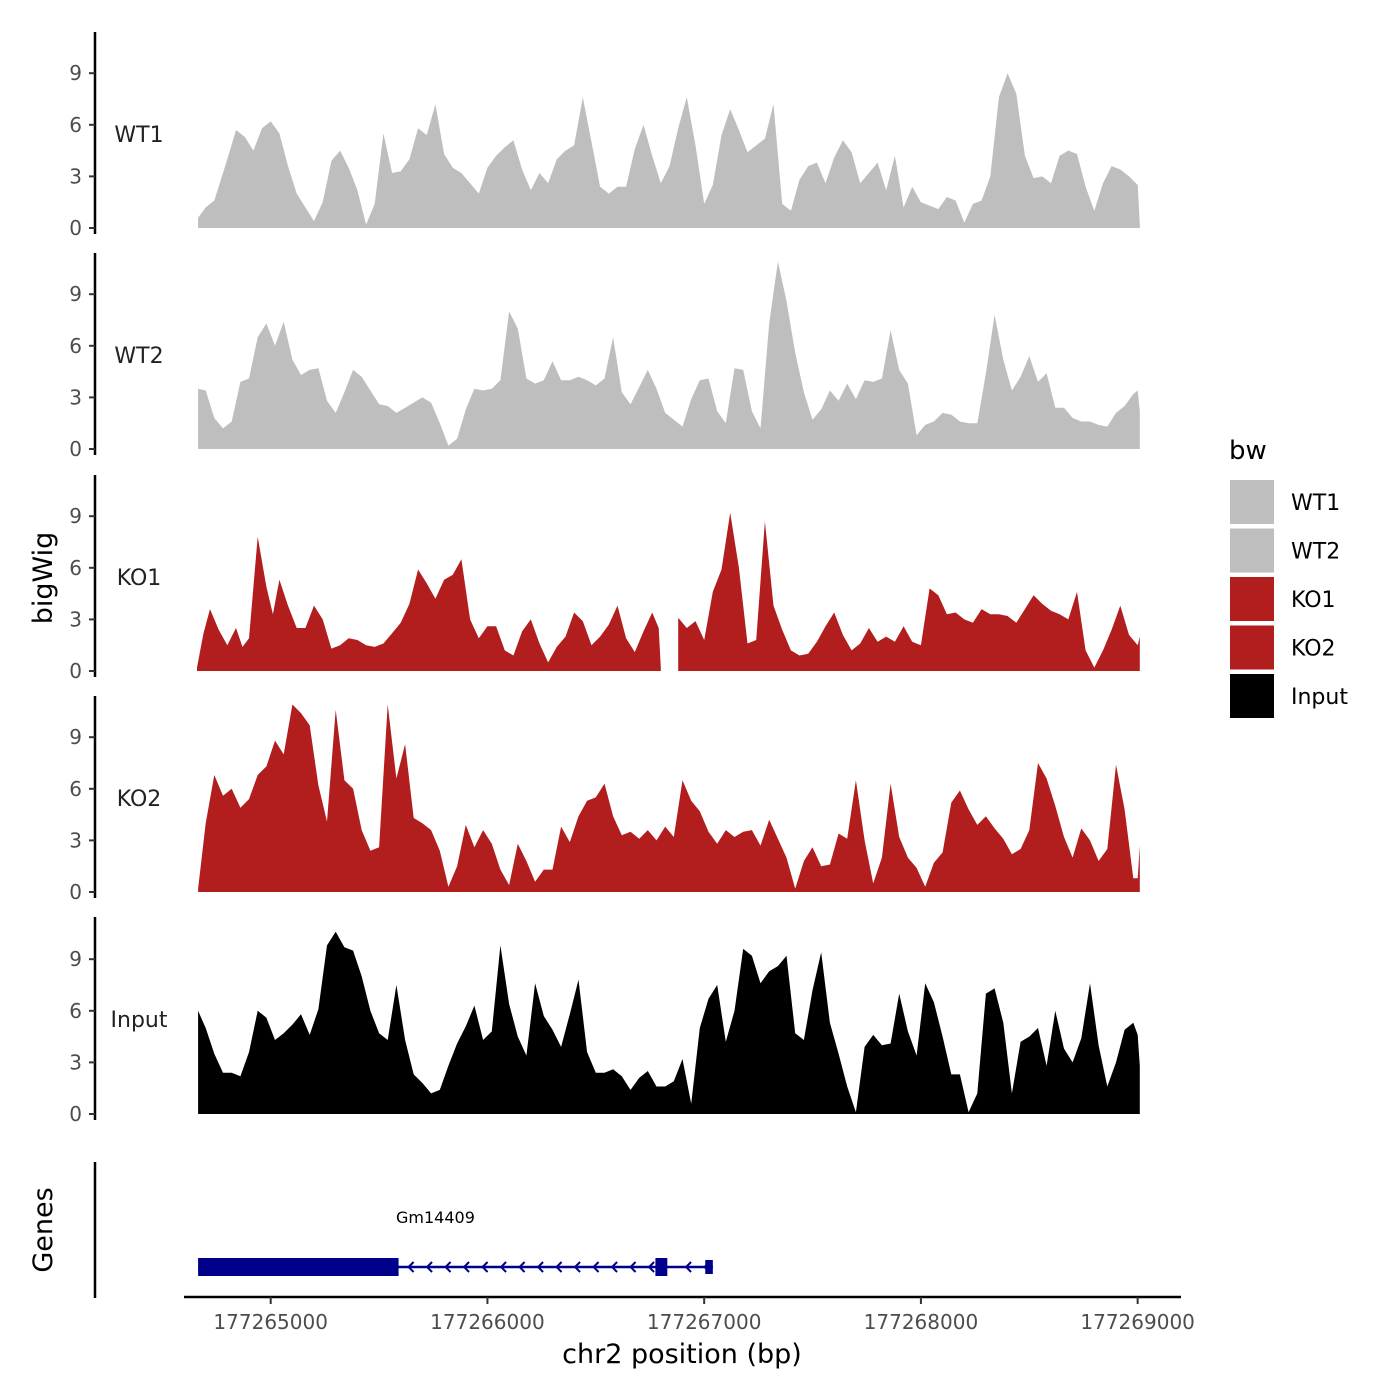 Image resolution: width=1400 pixels, height=1400 pixels. What do you see at coordinates (669, 355) in the screenshot?
I see `coverage-area-wt2` at bounding box center [669, 355].